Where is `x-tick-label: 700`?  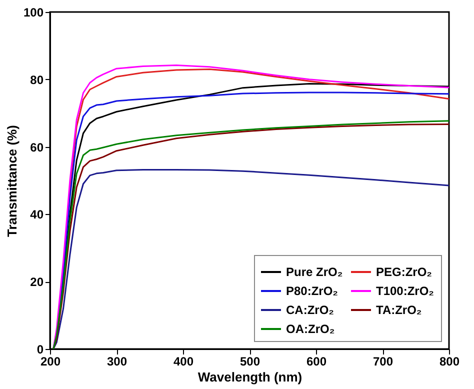
x-tick-label: 700 is located at coordinates (383, 361).